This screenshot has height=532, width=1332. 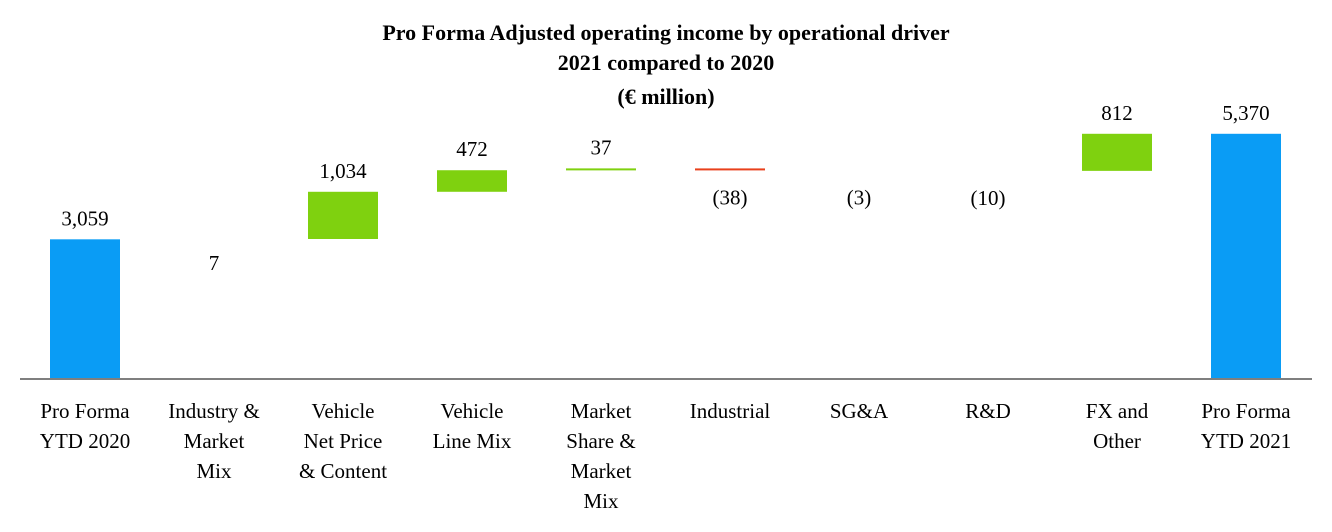 I want to click on x-tick-label-9-line-1: FX and, so click(x=1117, y=411).